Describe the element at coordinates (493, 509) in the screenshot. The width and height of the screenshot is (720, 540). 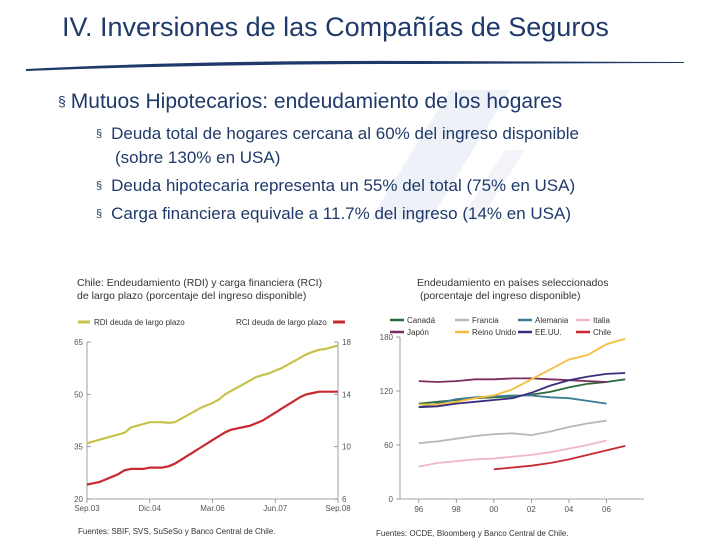
I see `x-tick-label: 00` at that location.